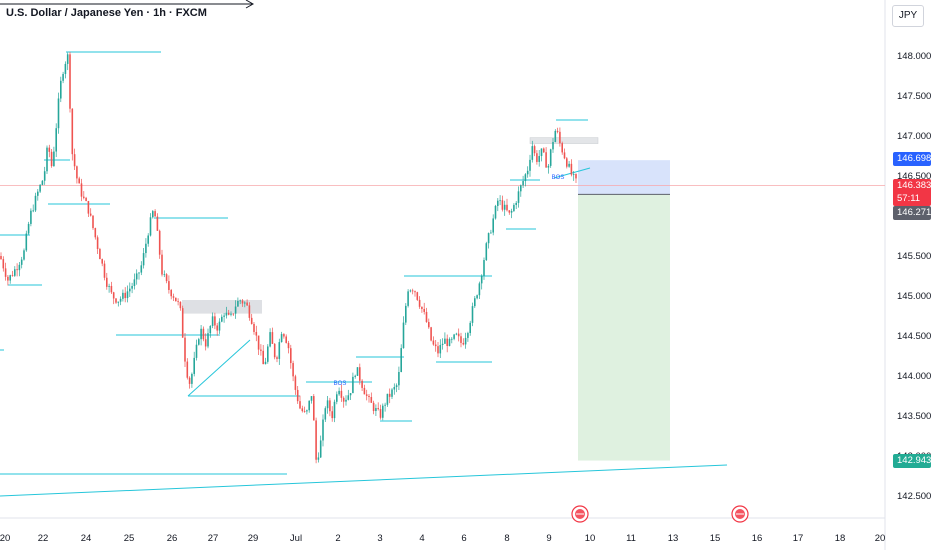 The image size is (932, 550). I want to click on x-tick-label: 25, so click(129, 538).